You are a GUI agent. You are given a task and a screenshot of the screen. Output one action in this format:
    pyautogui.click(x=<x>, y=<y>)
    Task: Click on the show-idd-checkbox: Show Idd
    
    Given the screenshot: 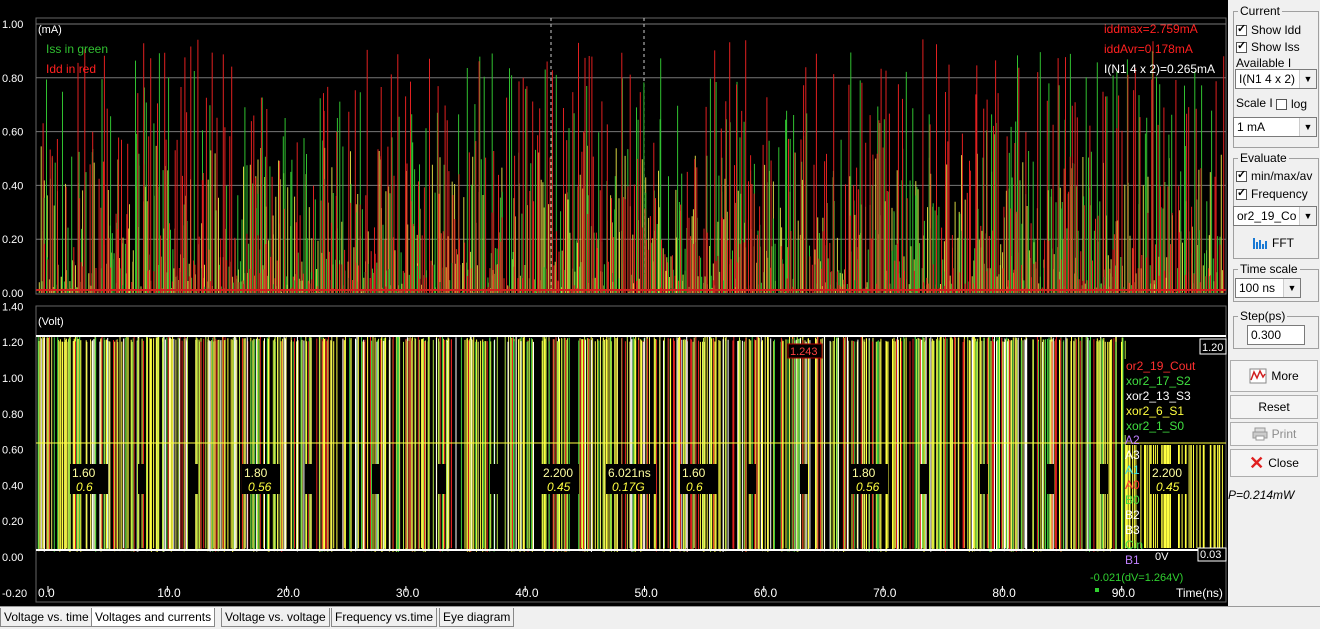 What is the action you would take?
    pyautogui.click(x=1269, y=29)
    